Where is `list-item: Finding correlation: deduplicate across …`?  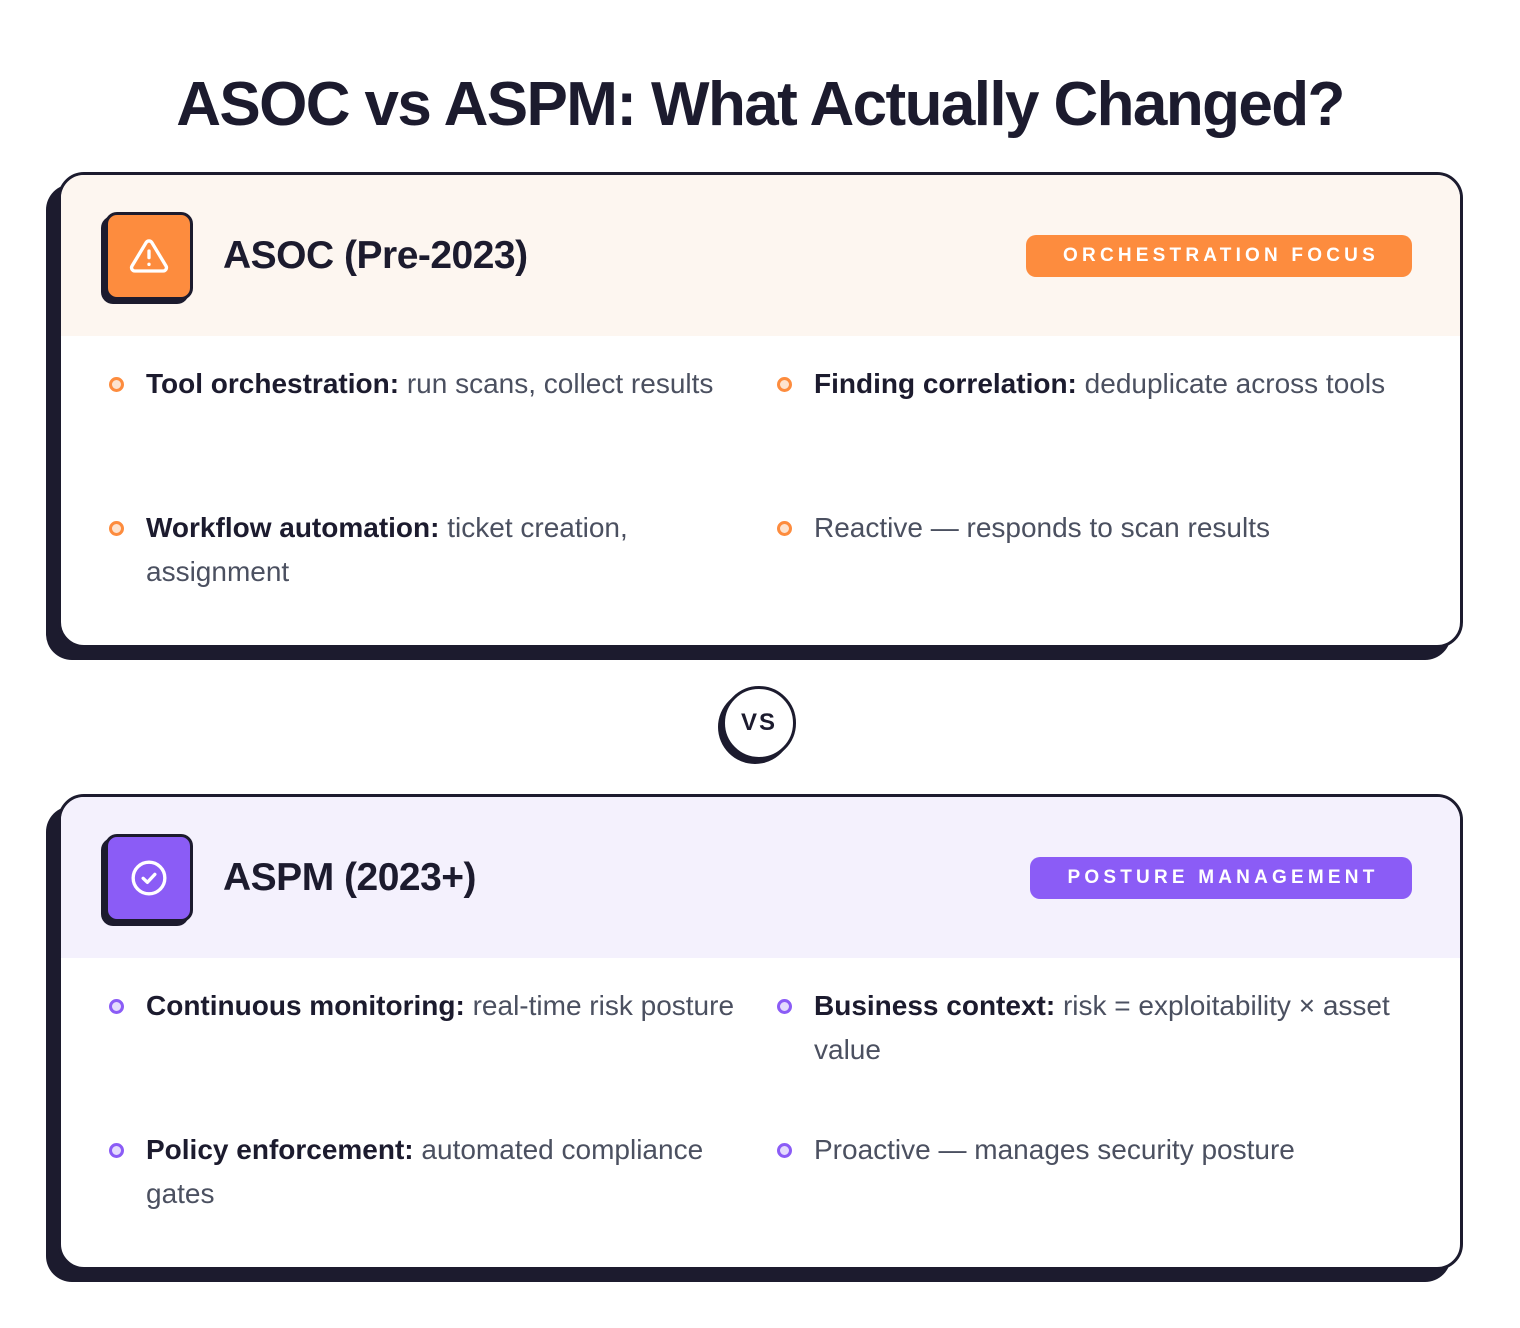
list-item: Finding correlation: deduplicate across … is located at coordinates (1095, 434).